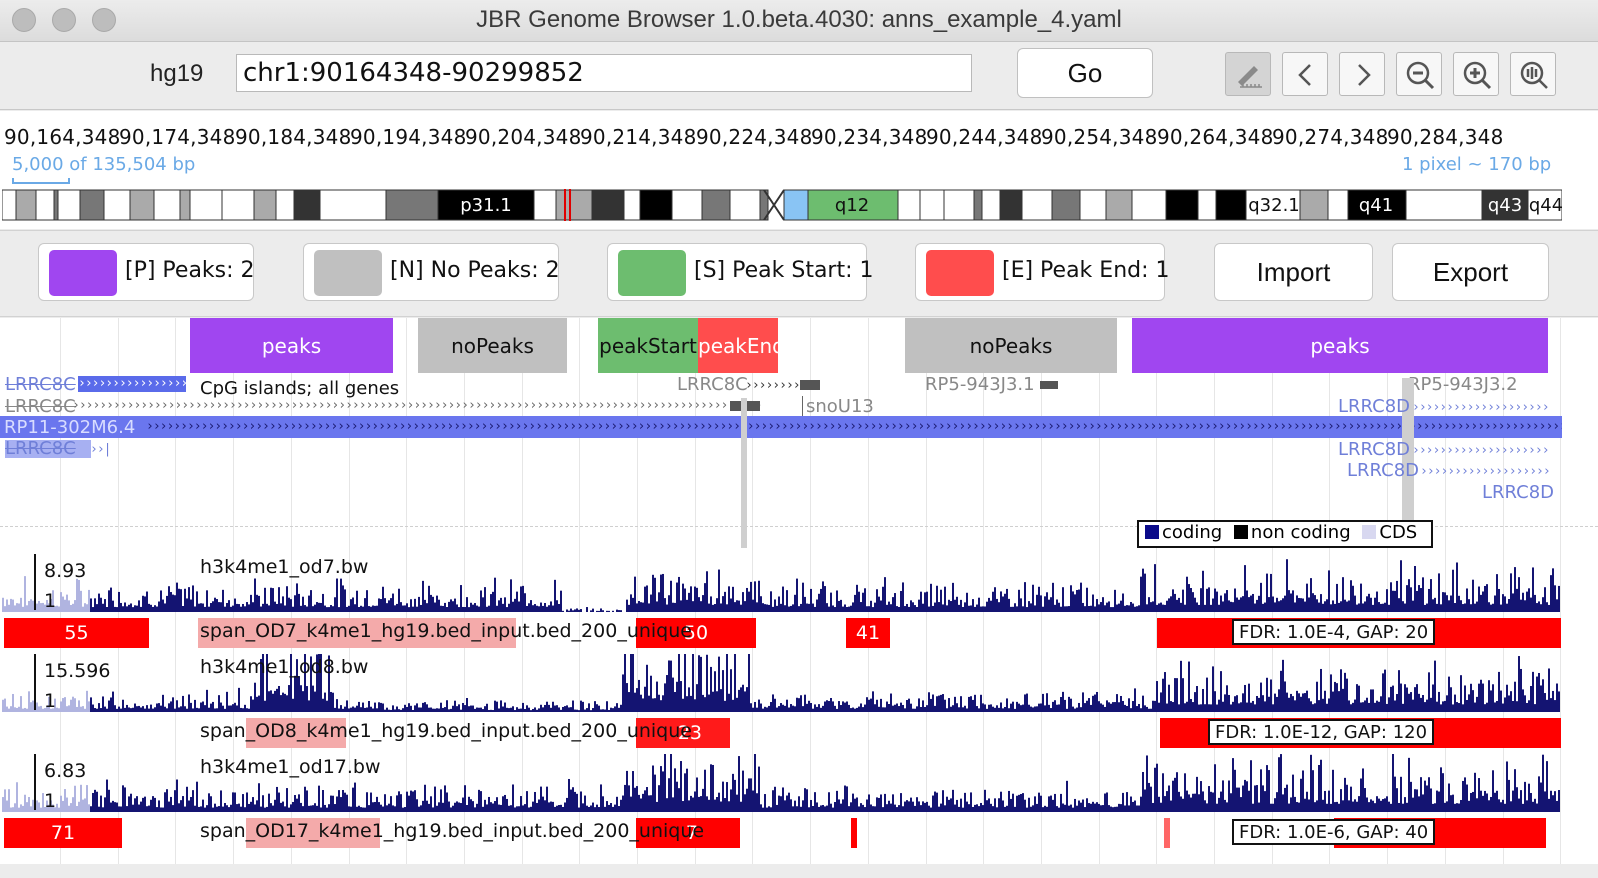 This screenshot has width=1598, height=878. What do you see at coordinates (840, 406) in the screenshot?
I see `gene-label: snoU13` at bounding box center [840, 406].